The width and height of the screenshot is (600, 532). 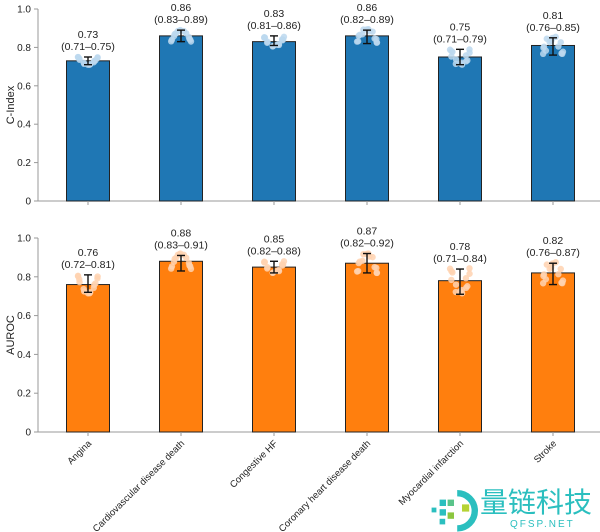 I want to click on ci-label: (0.82–0.92), so click(x=367, y=244).